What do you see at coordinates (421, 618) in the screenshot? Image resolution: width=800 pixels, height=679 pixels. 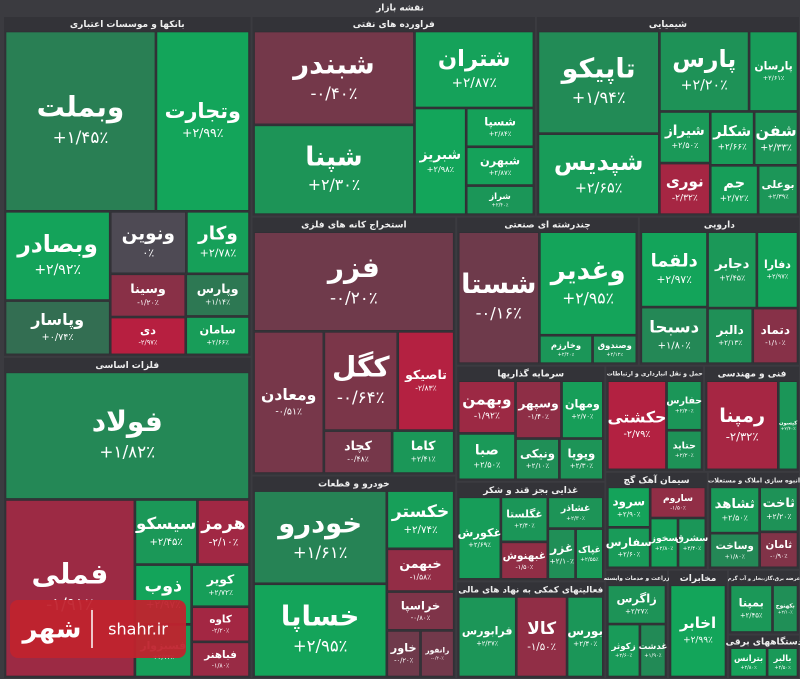 I see `stock-change: -۰/۸۰٪` at bounding box center [421, 618].